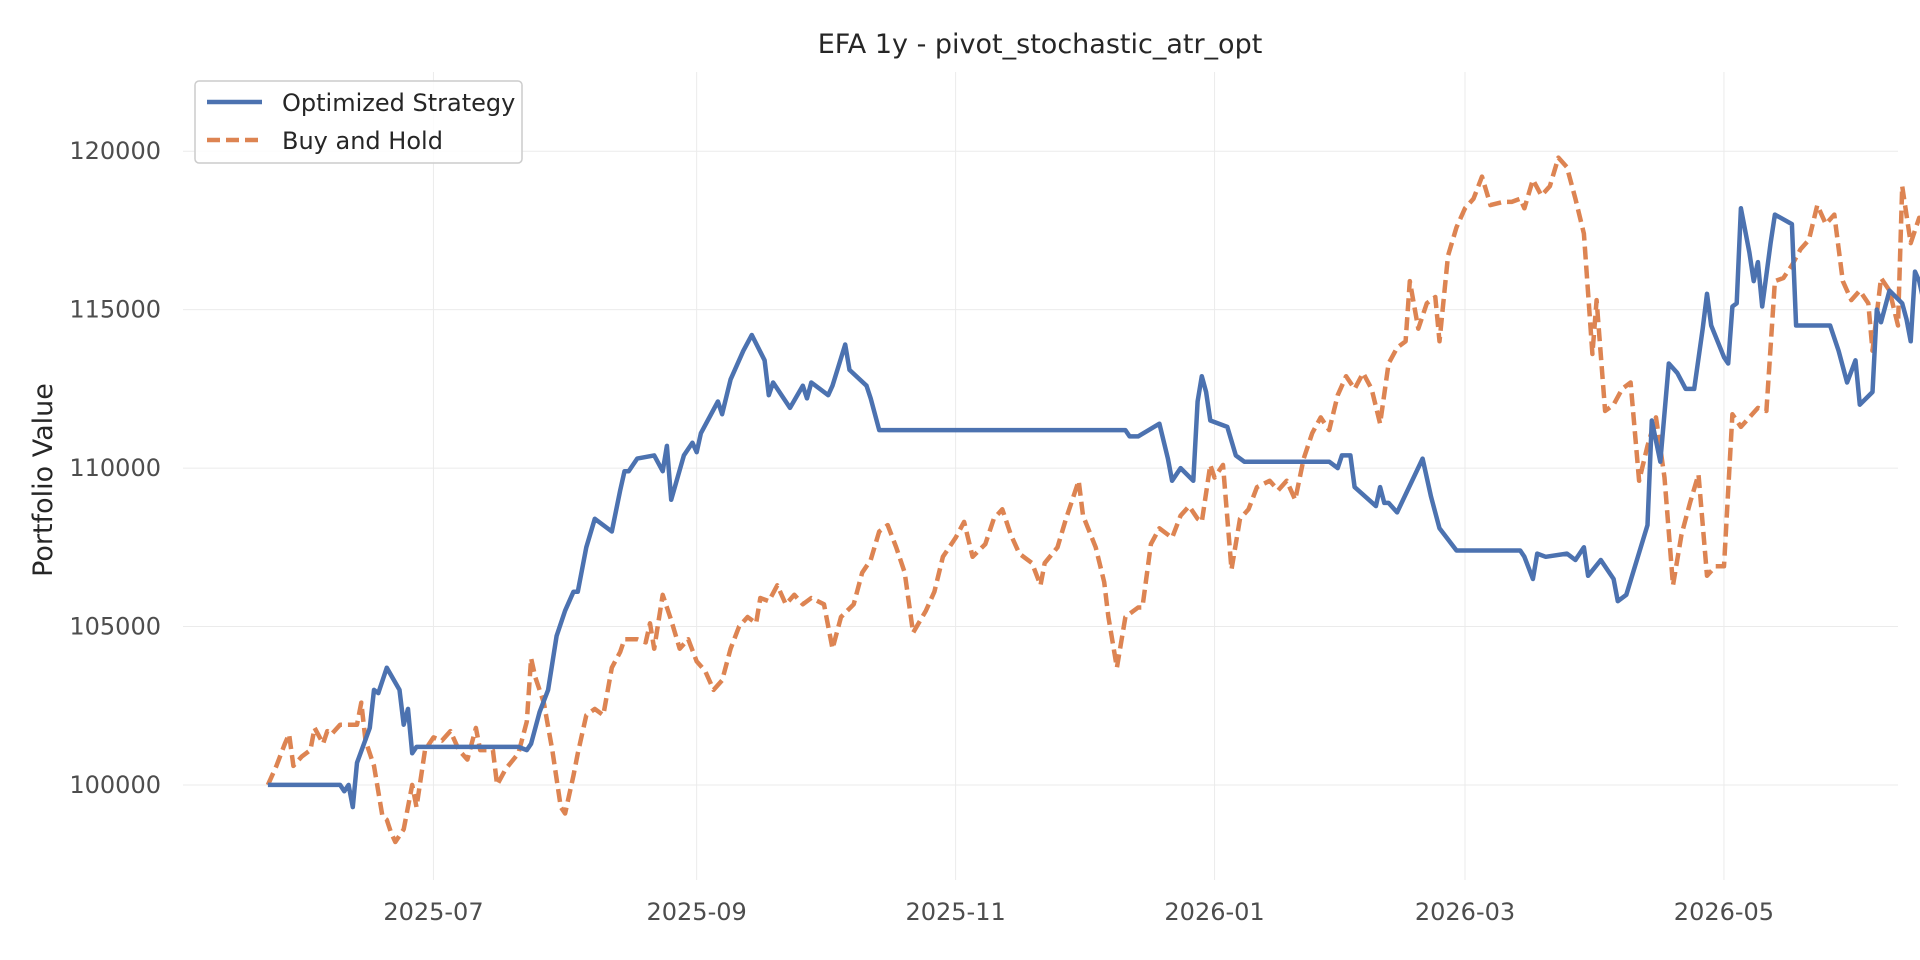 The image size is (1920, 960). I want to click on legend-box, so click(358, 122).